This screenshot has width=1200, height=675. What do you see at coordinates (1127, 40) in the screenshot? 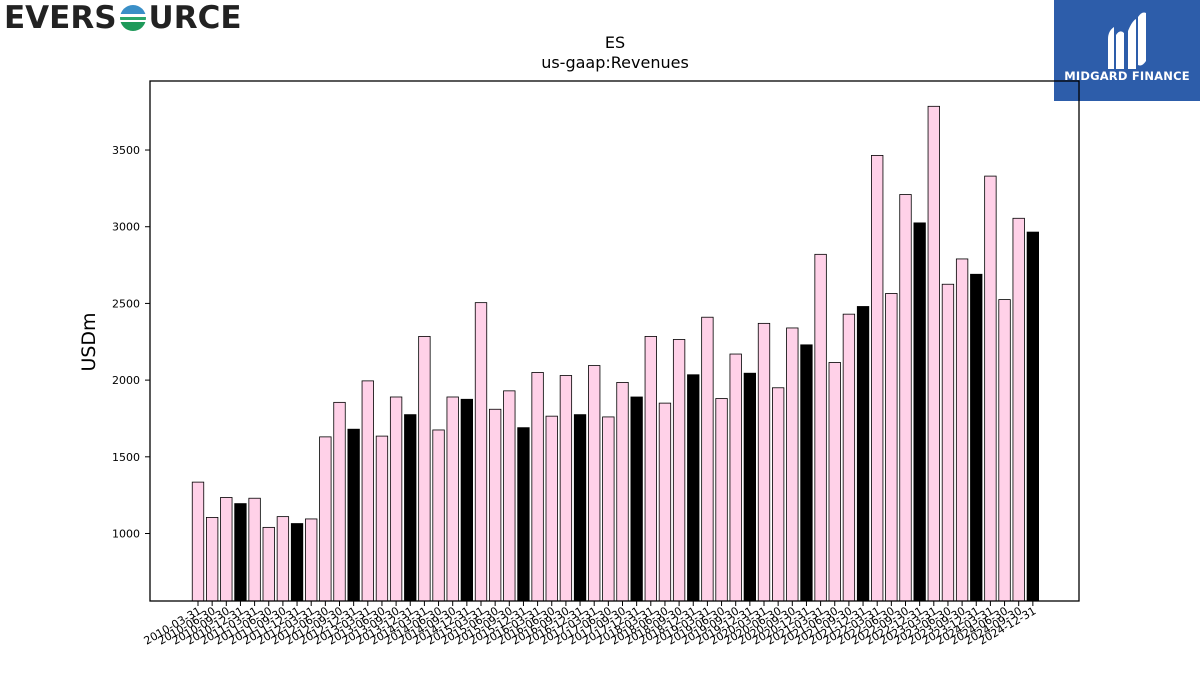
I see `midgard-m-icon` at bounding box center [1127, 40].